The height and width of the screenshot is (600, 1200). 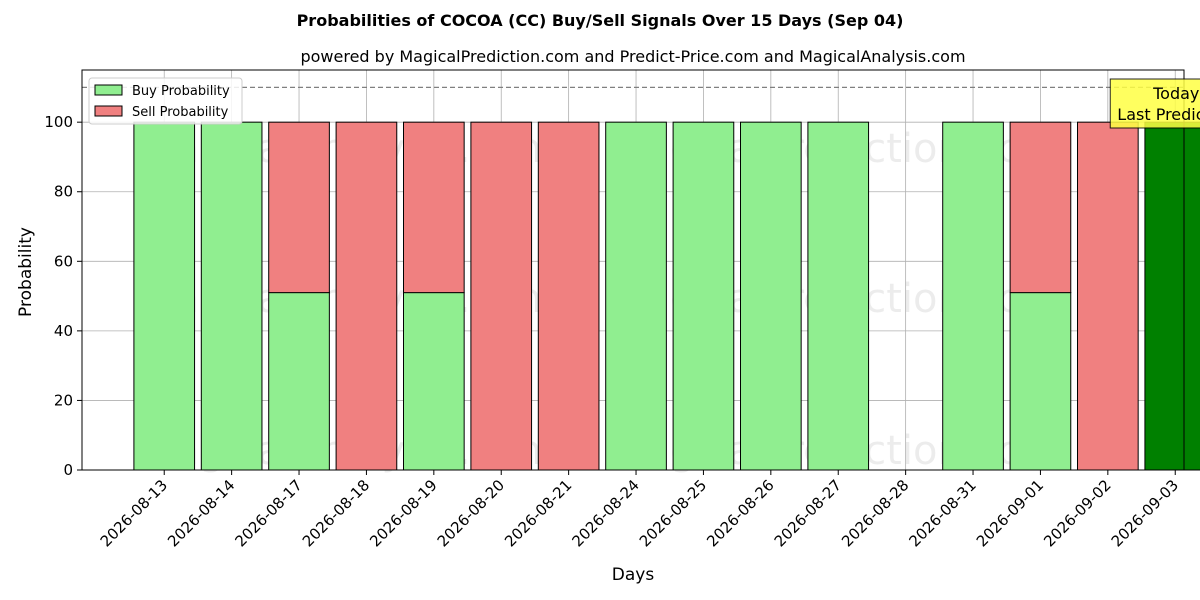 What do you see at coordinates (1145, 513) in the screenshot?
I see `x-tick-label: 2026-09-03` at bounding box center [1145, 513].